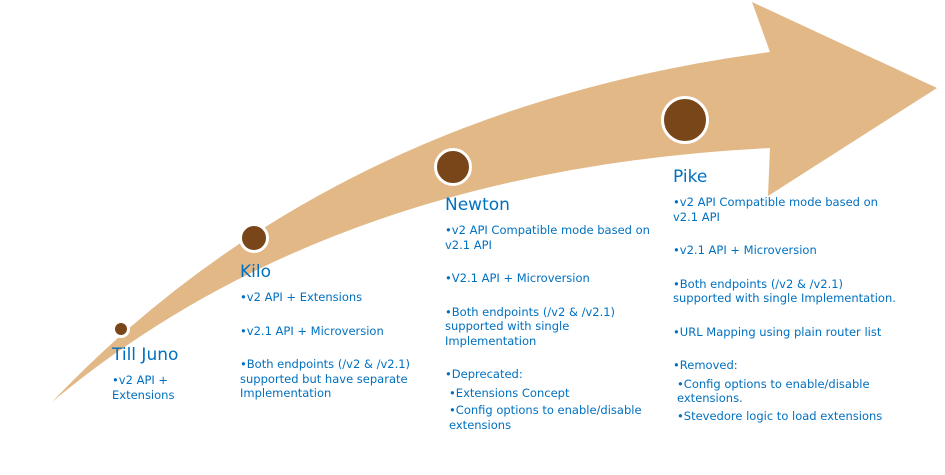 The height and width of the screenshot is (475, 945). I want to click on milestone-dot-kilo, so click(254, 238).